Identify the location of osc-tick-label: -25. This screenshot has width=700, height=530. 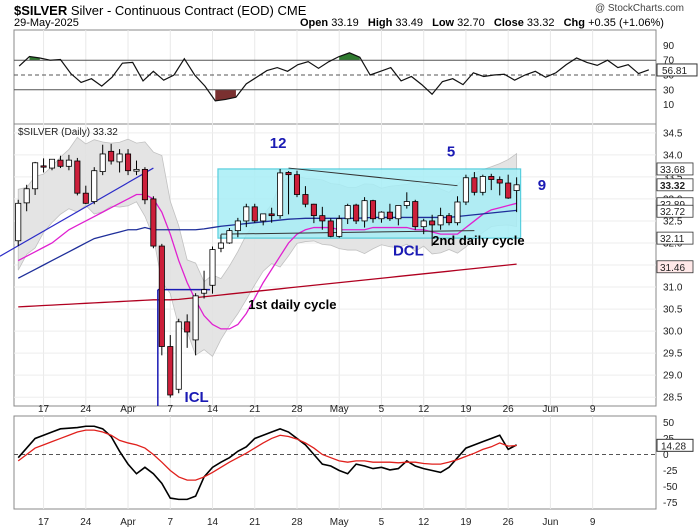
(670, 471).